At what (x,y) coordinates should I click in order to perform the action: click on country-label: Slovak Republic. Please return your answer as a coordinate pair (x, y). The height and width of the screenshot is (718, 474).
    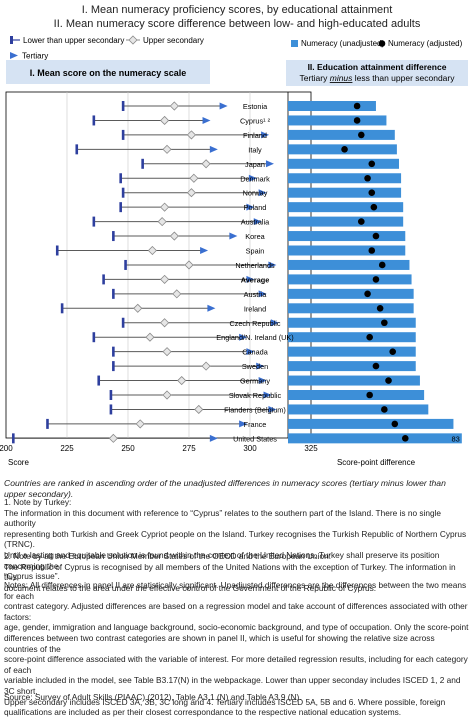
    Looking at the image, I should click on (255, 395).